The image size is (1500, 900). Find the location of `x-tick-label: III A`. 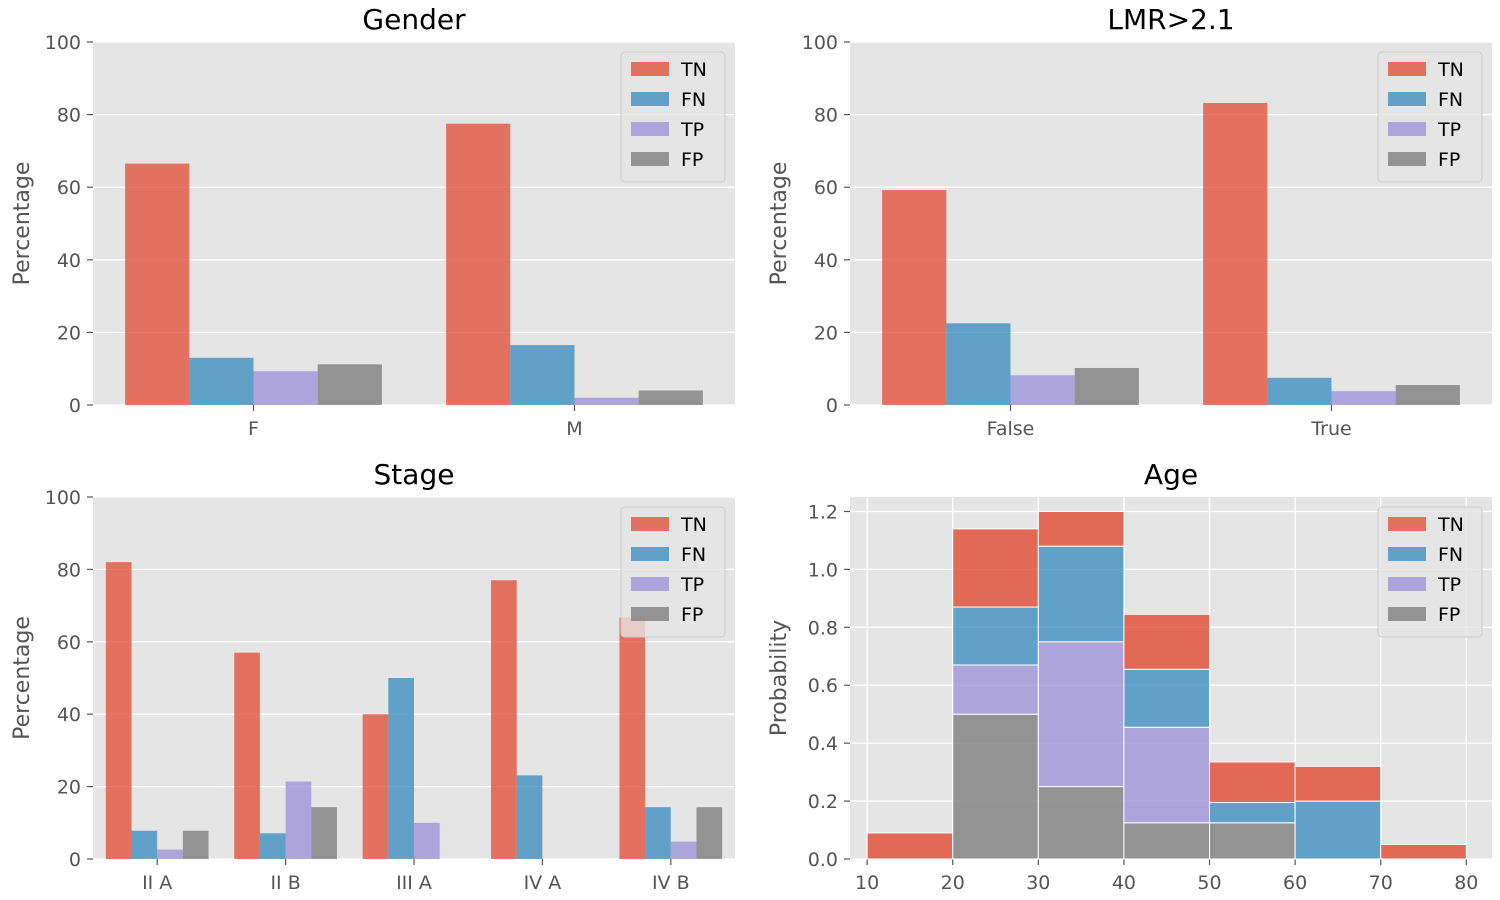

x-tick-label: III A is located at coordinates (414, 883).